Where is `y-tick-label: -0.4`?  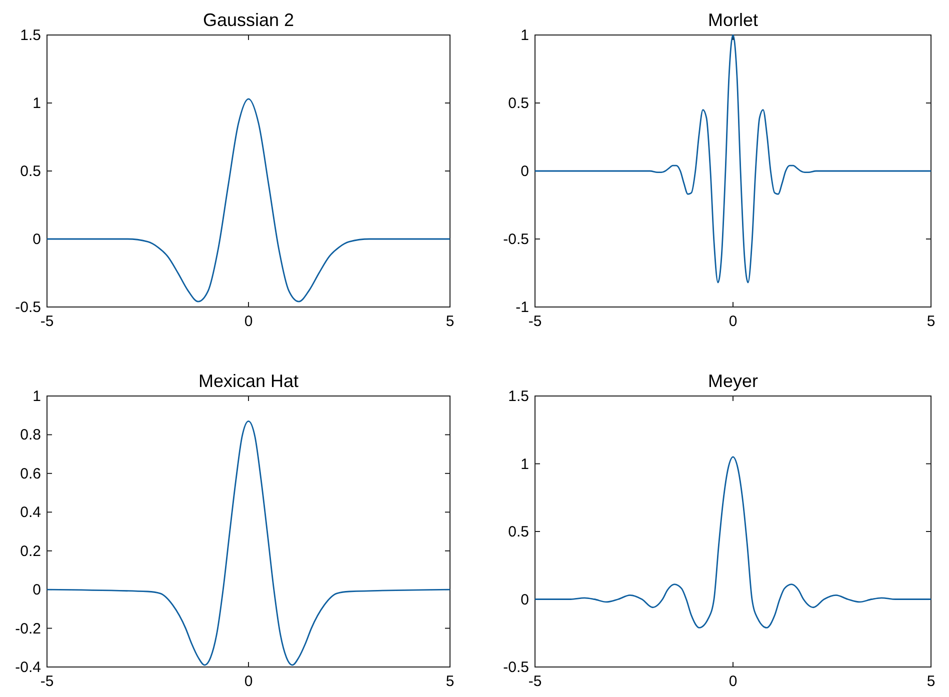
y-tick-label: -0.4 is located at coordinates (28, 667).